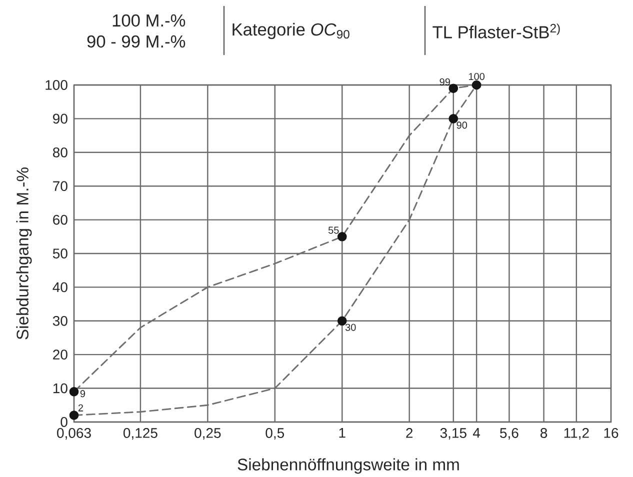 The height and width of the screenshot is (477, 633). Describe the element at coordinates (60, 287) in the screenshot. I see `y-tick-label: 40` at that location.